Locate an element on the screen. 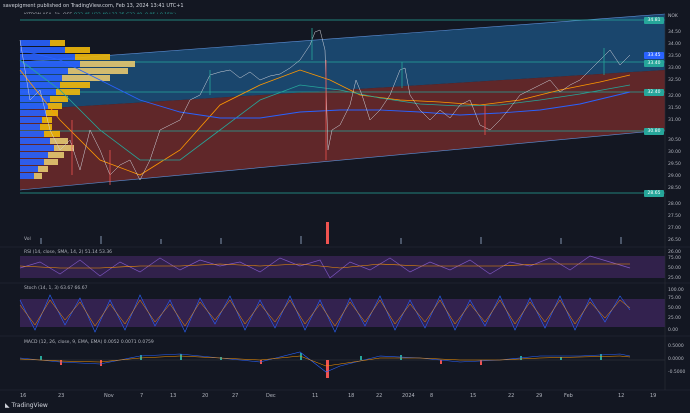 Image resolution: width=690 pixels, height=413 pixels. time-tick: Dec is located at coordinates (271, 396).